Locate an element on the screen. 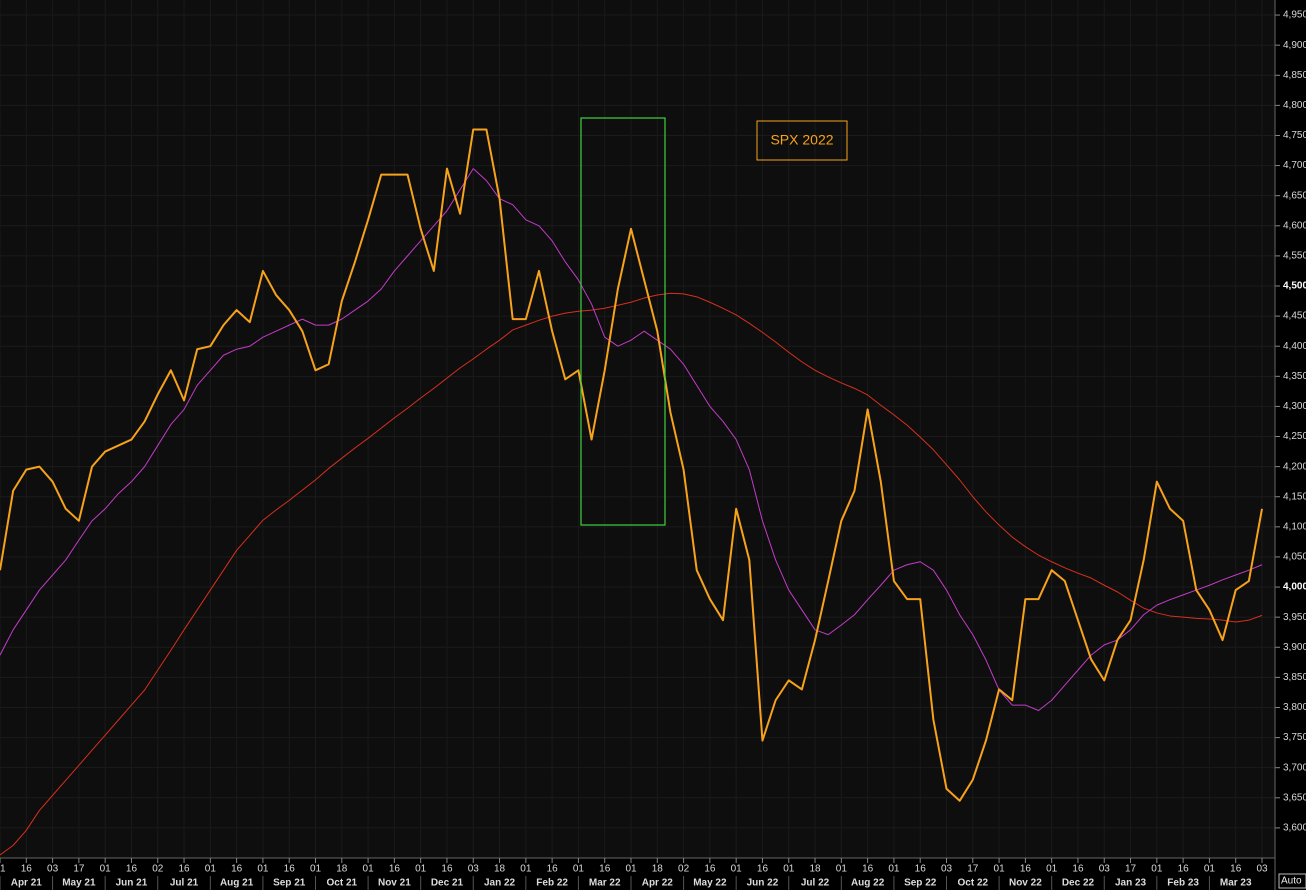  y-tick-label: 3,600 is located at coordinates (1294, 828).